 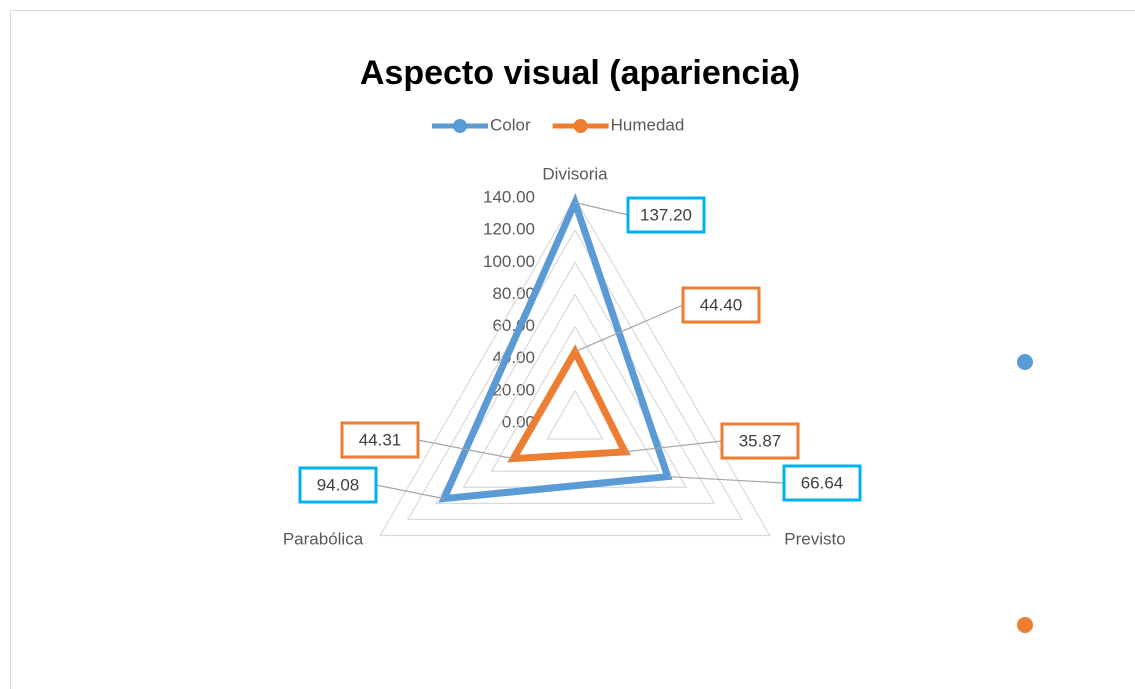 I want to click on chart-title: Aspecto visual (apariencia), so click(x=580, y=73).